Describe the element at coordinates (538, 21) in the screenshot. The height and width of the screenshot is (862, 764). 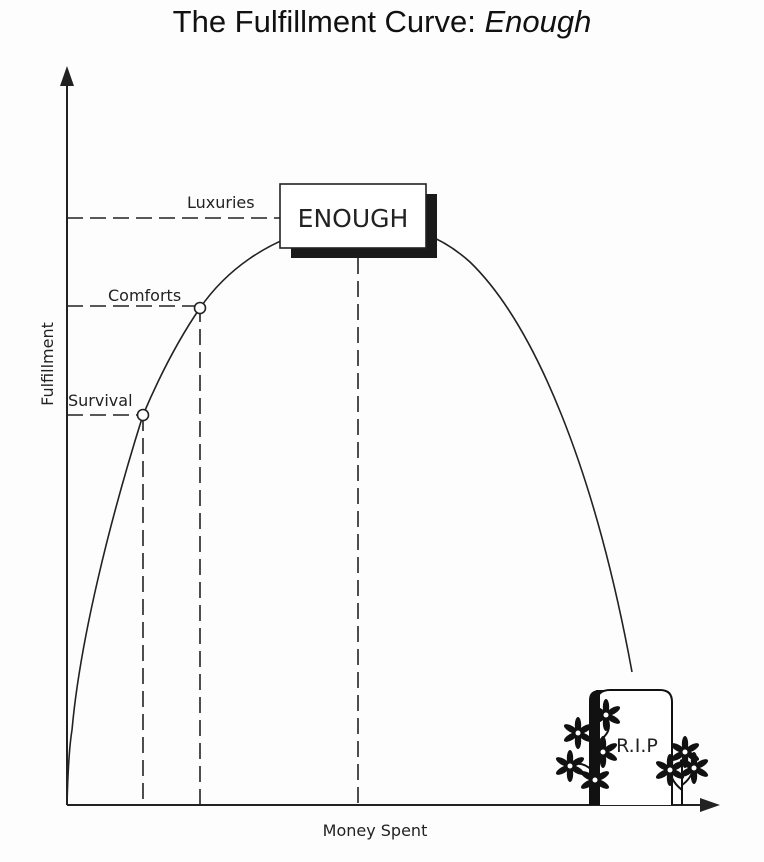
I see `title-emphasis: Enough` at that location.